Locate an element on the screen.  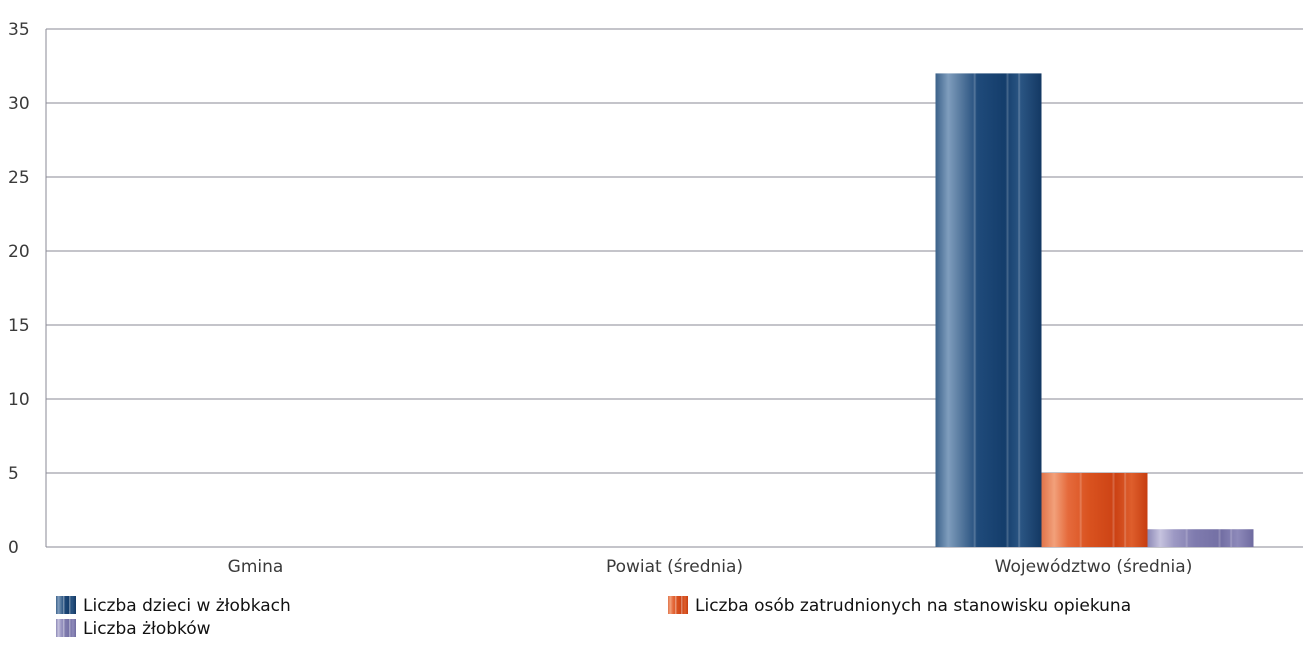
legend-label: Liczba dzieci w żłobkach is located at coordinates (187, 606).